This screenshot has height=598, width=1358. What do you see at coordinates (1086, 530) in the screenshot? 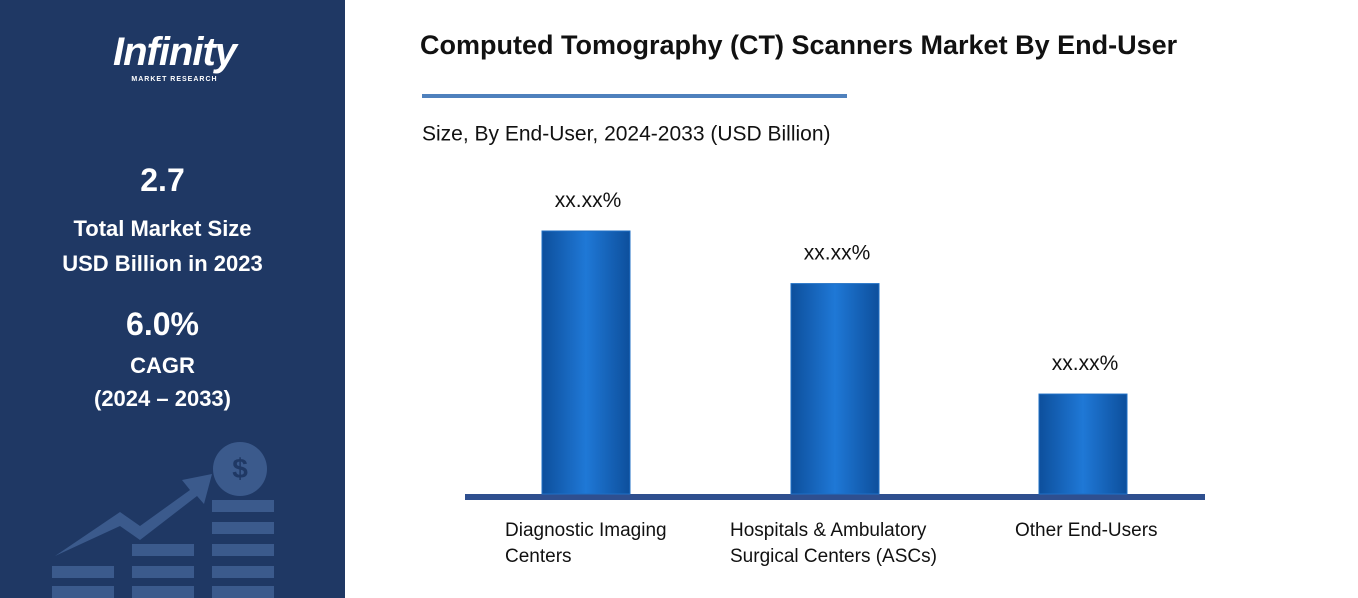
I see `x-tick-label: Other End-Users` at bounding box center [1086, 530].